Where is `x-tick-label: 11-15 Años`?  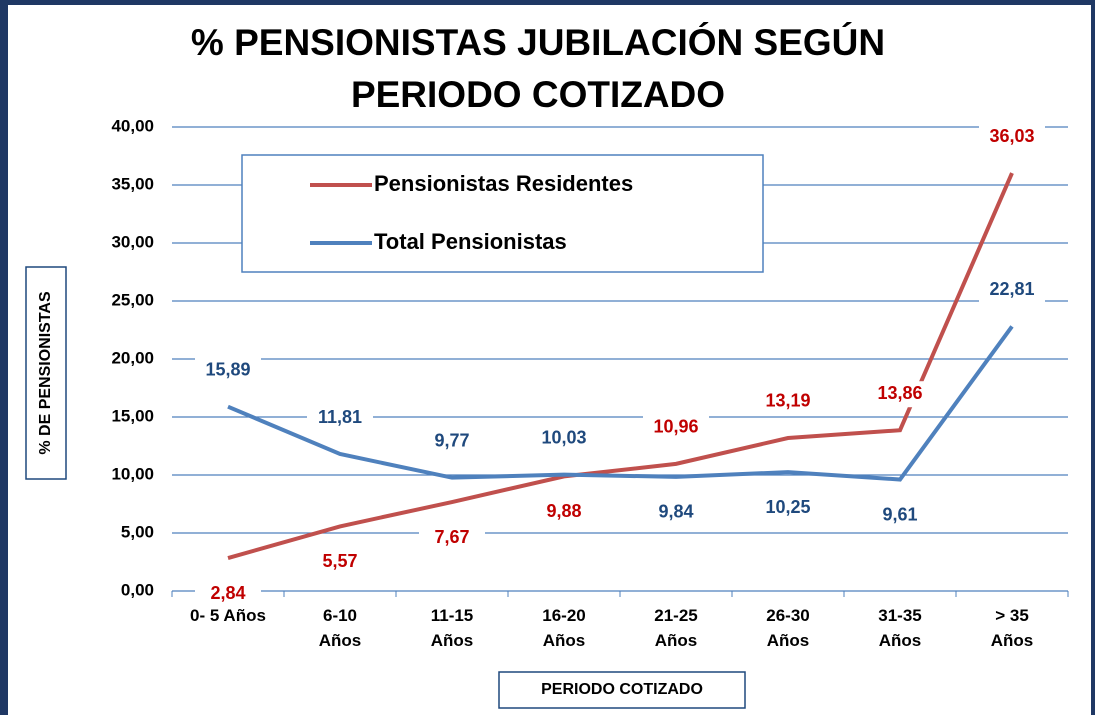 x-tick-label: 11-15 Años is located at coordinates (452, 628).